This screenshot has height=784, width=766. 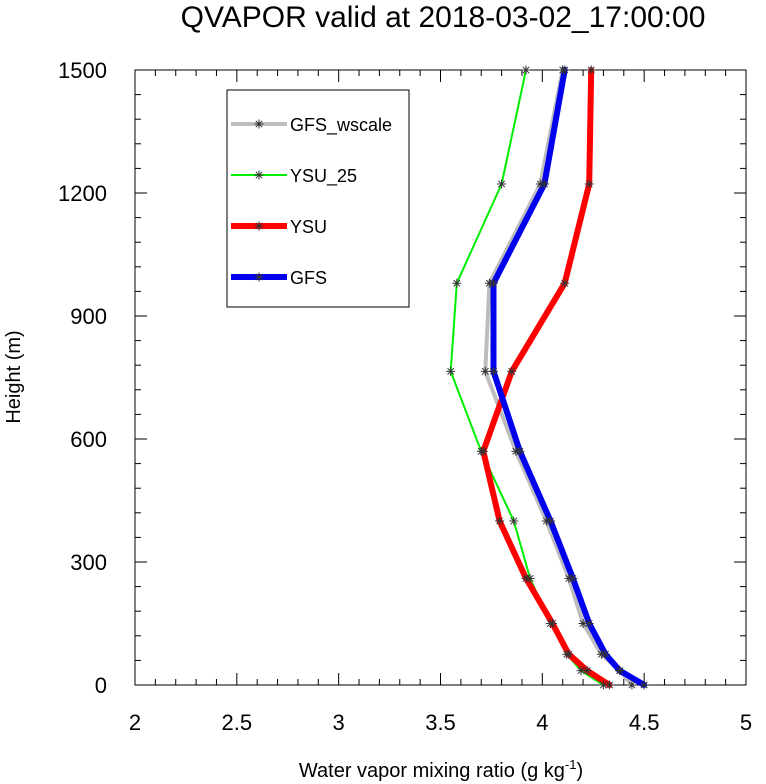 I want to click on markers-ysu, so click(x=546, y=377).